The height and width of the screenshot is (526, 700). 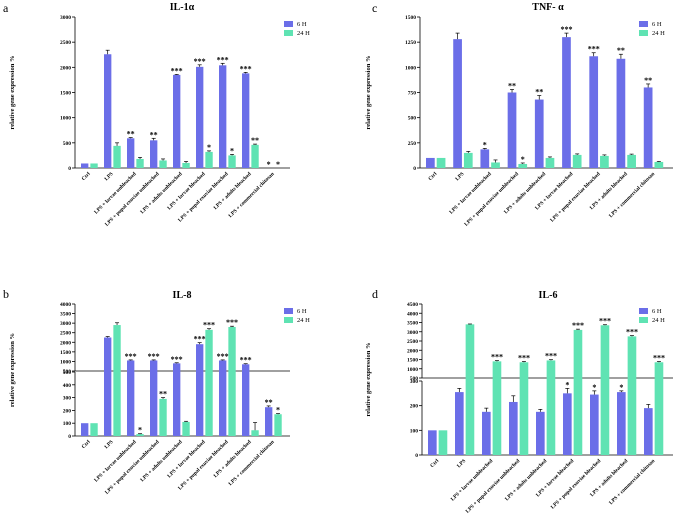 What do you see at coordinates (576, 484) in the screenshot?
I see `x-tick-label: LPS + pupal exuviae bleached` at bounding box center [576, 484].